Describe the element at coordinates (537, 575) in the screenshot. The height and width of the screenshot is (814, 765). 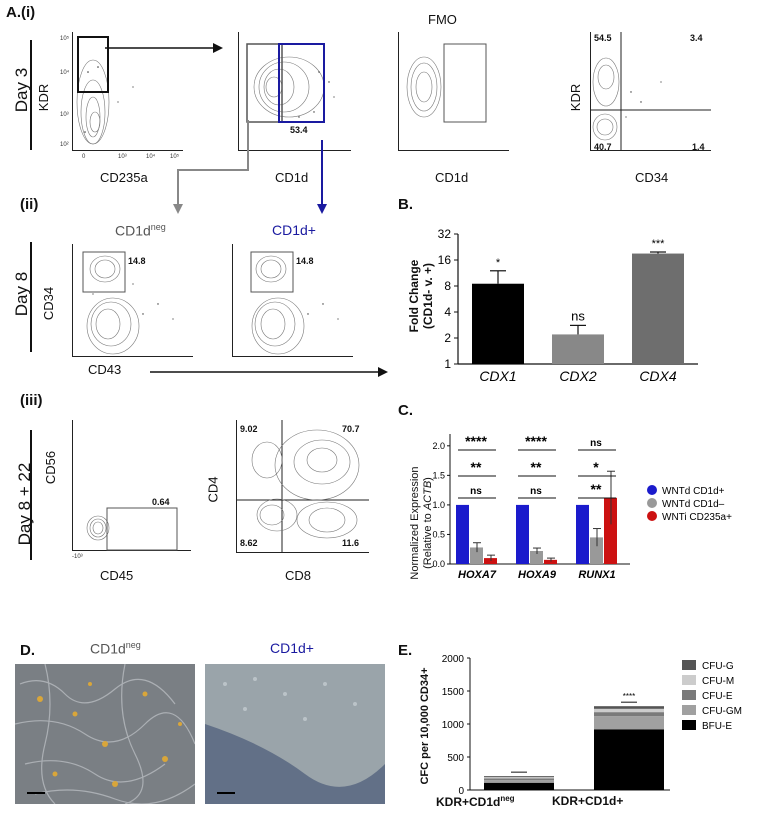
I see `chart-c-category-label: HOXA9` at that location.